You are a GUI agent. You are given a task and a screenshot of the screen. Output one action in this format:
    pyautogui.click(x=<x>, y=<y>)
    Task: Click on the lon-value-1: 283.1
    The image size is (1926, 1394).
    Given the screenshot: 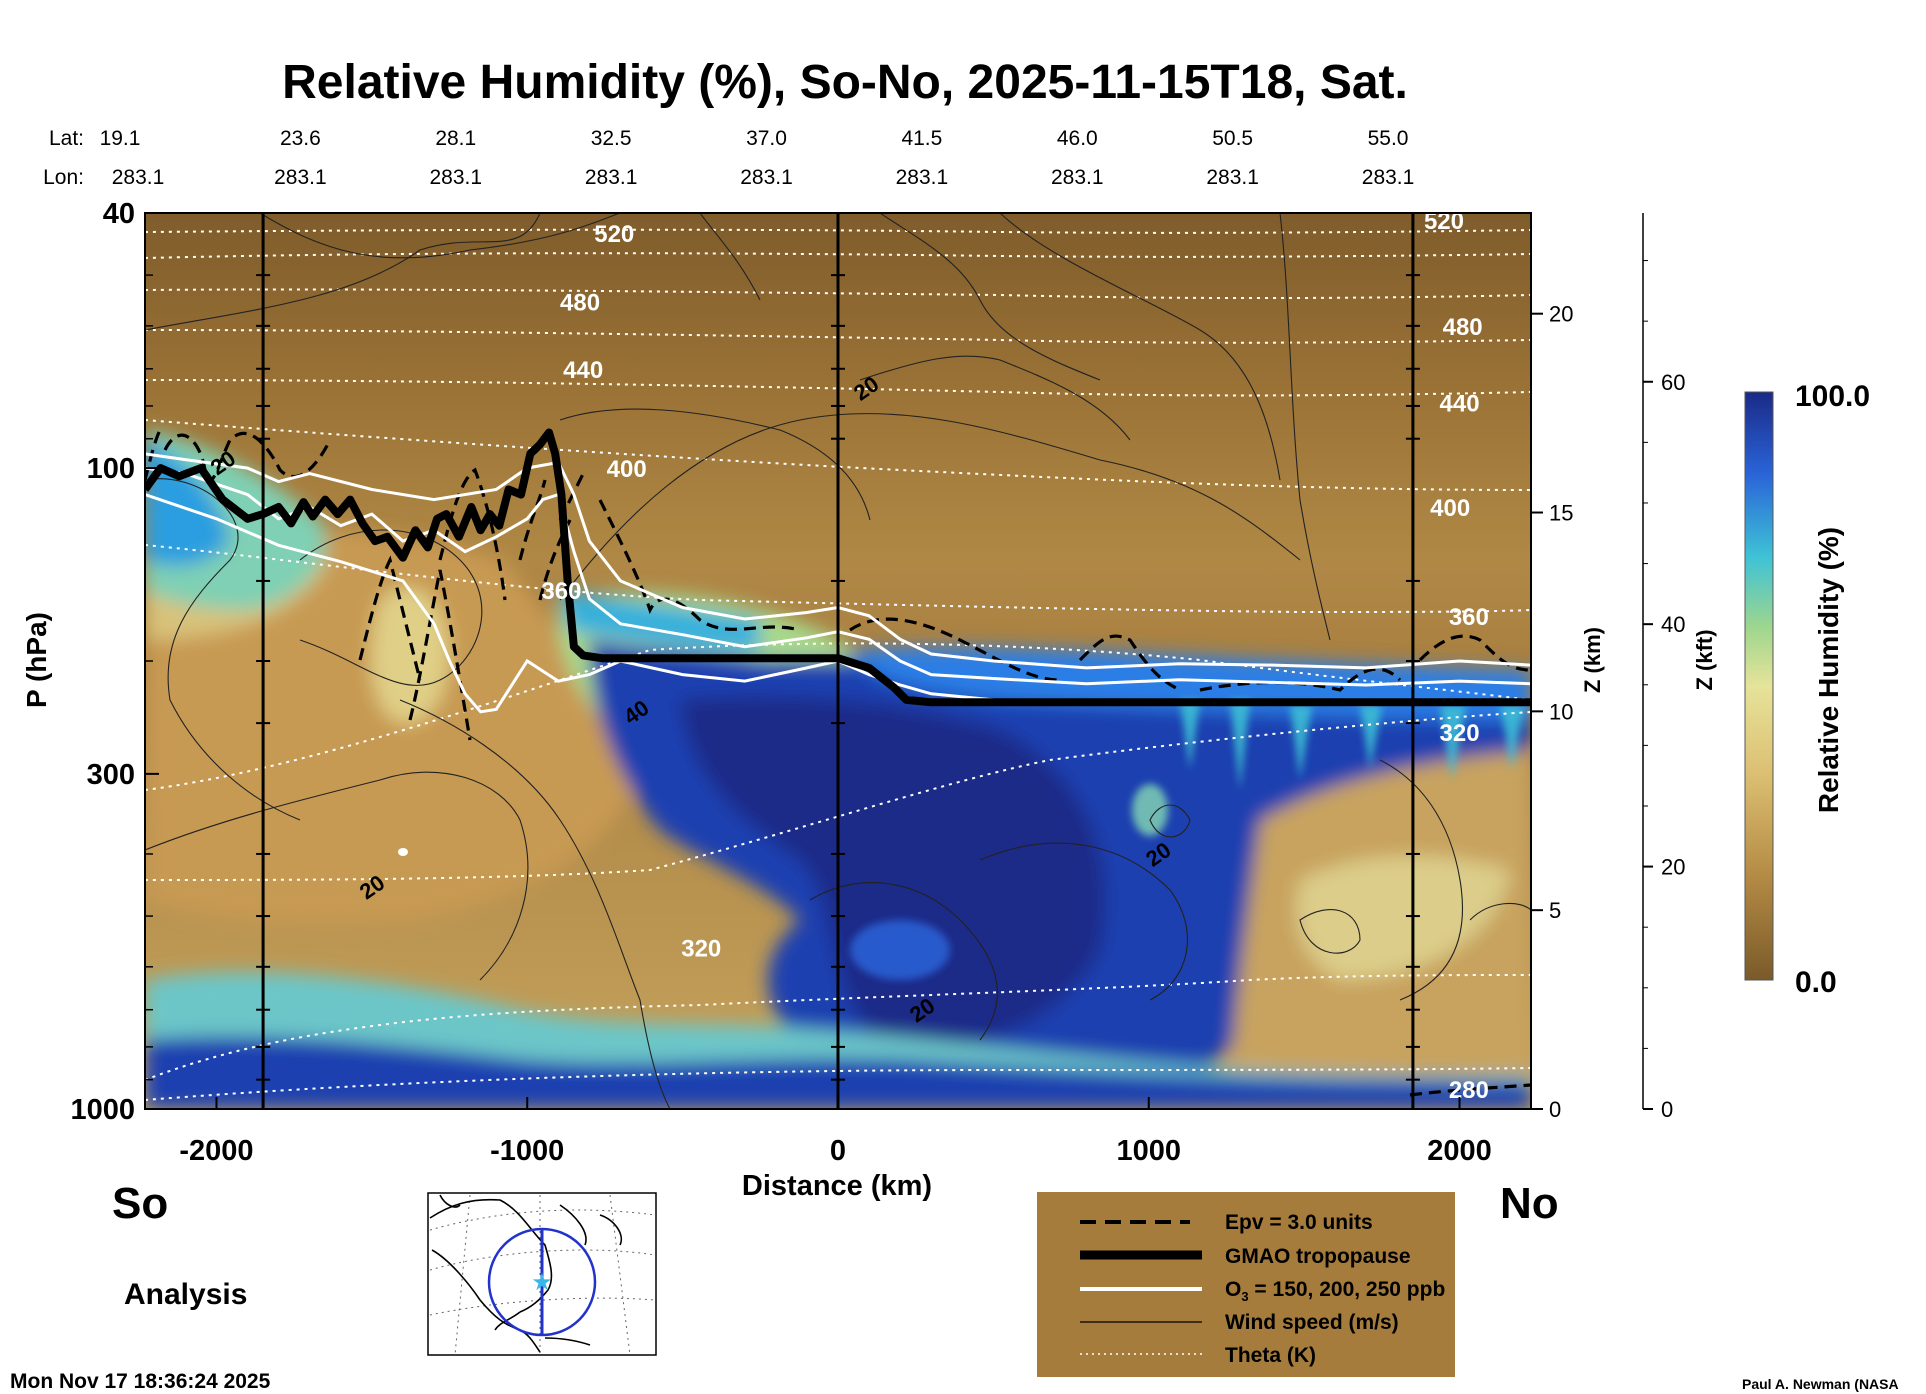 What is the action you would take?
    pyautogui.click(x=300, y=177)
    